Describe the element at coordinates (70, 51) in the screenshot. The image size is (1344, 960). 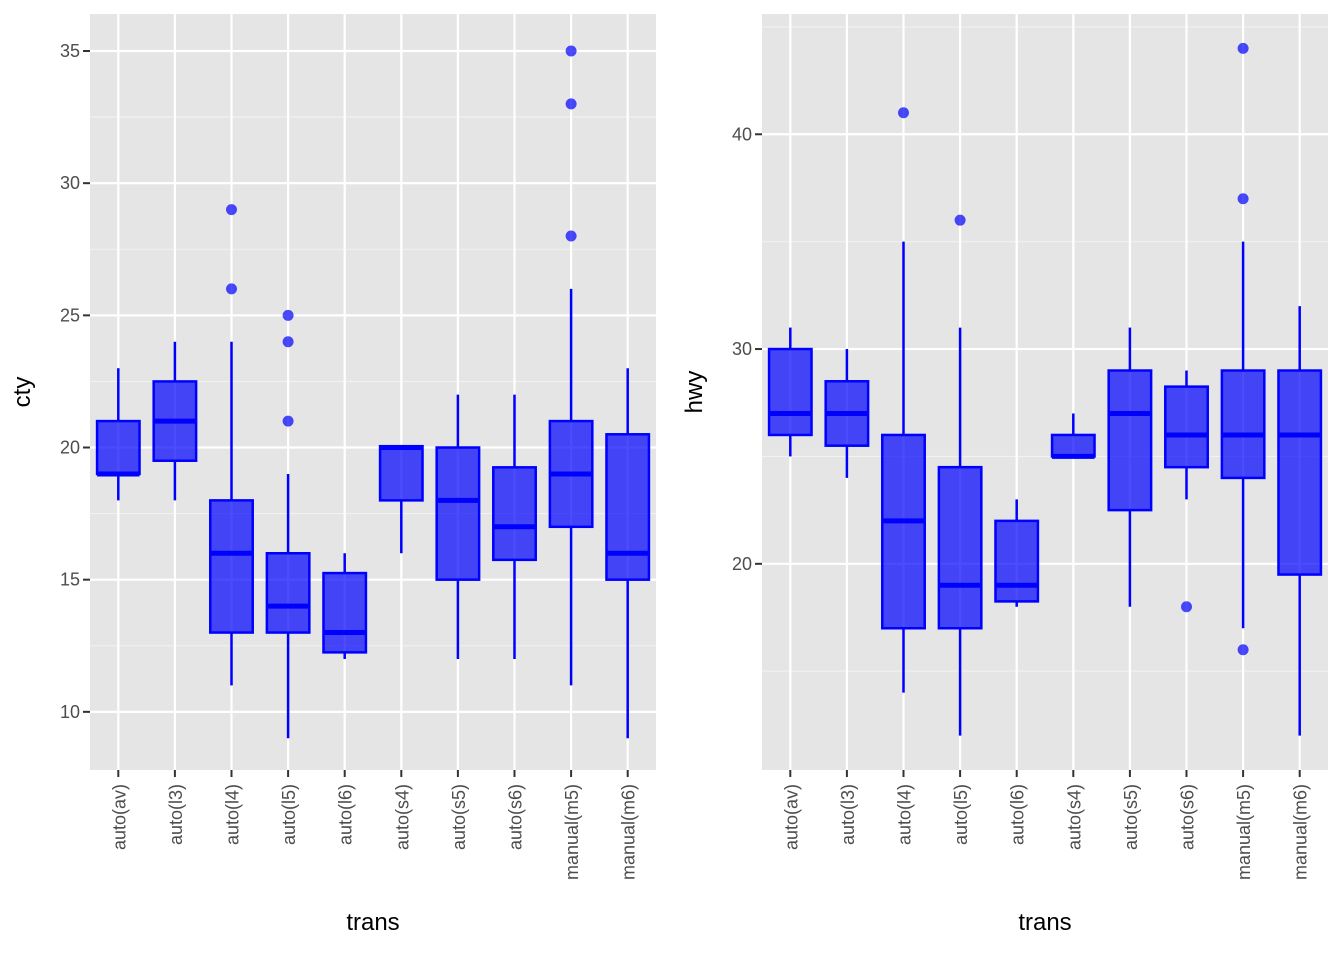
I see `y-tick-label: 35` at that location.